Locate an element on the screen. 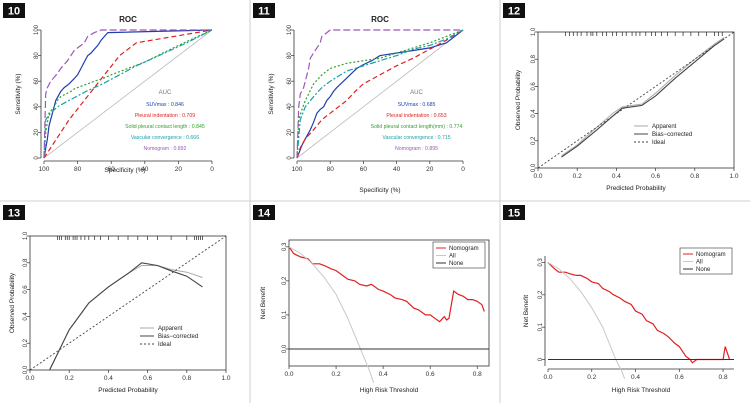 The image size is (750, 403). x-axis-label: Predicted Probability is located at coordinates (636, 188).